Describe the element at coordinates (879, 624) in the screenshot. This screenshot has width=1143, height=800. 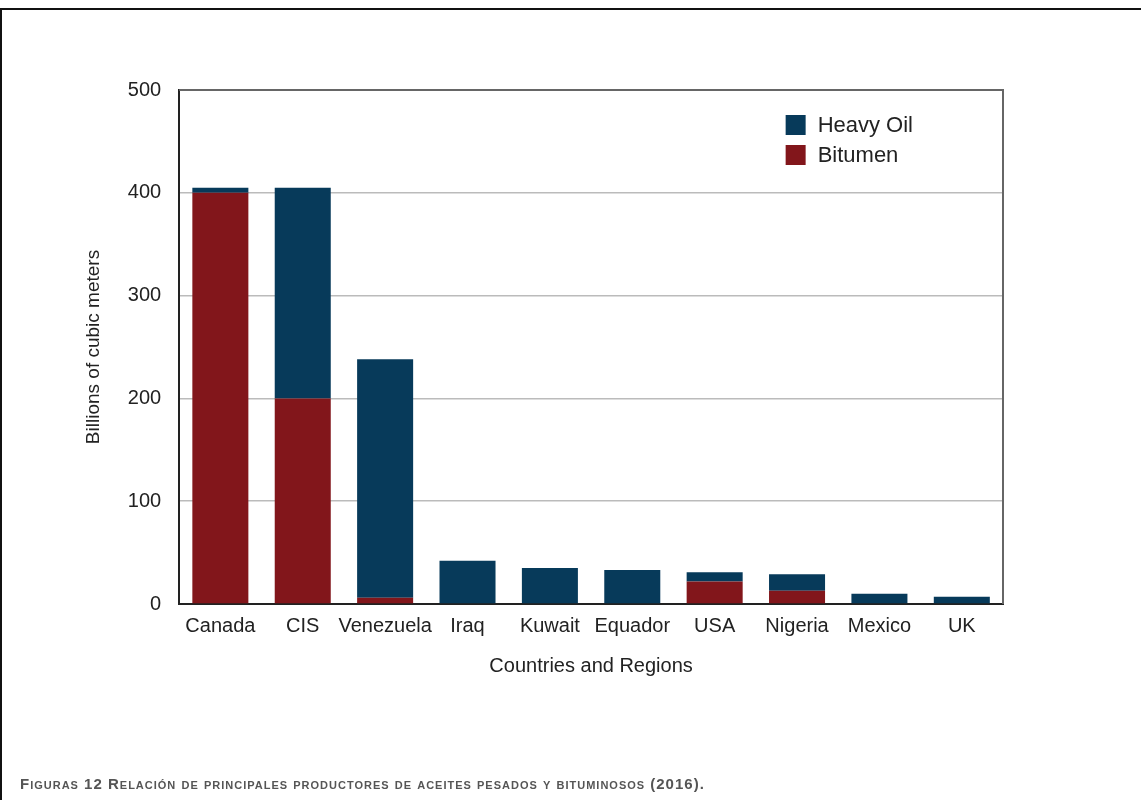
I see `x-tick-label: Mexico` at that location.